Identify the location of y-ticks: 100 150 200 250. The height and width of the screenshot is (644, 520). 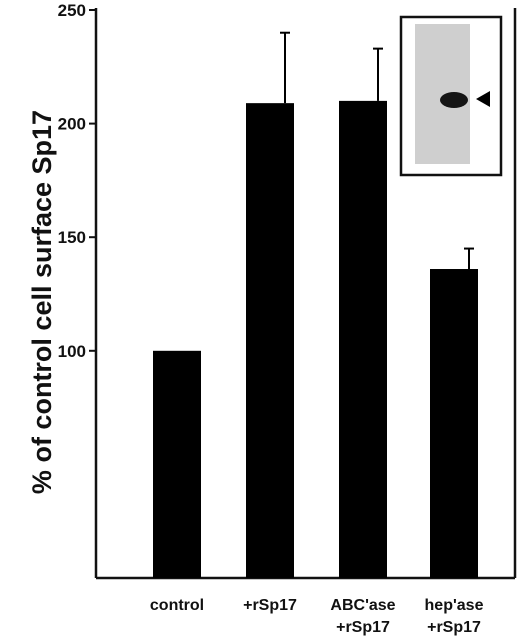
(77, 181).